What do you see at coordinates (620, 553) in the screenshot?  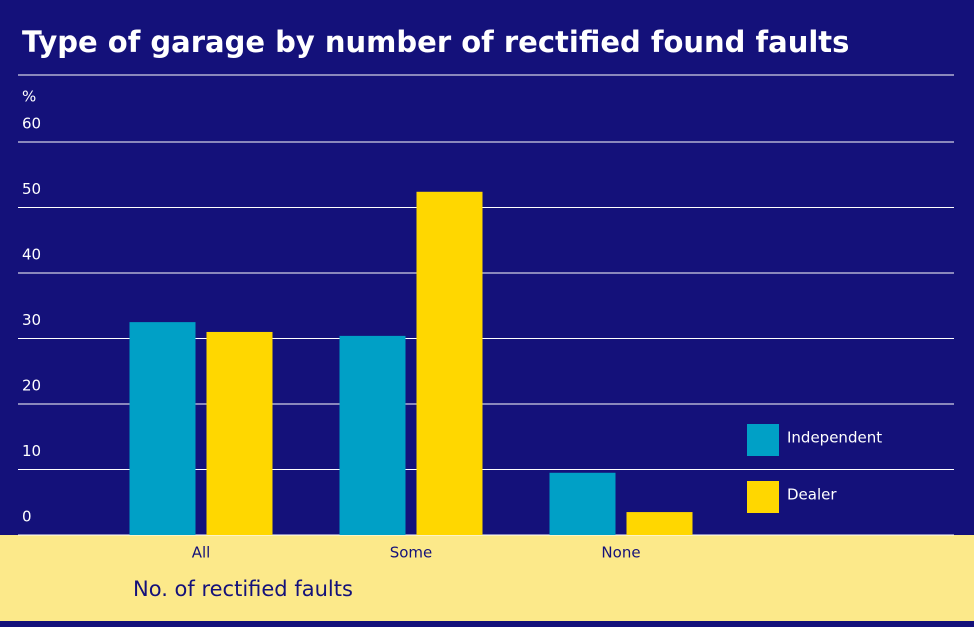 I see `x-tick-label: None` at bounding box center [620, 553].